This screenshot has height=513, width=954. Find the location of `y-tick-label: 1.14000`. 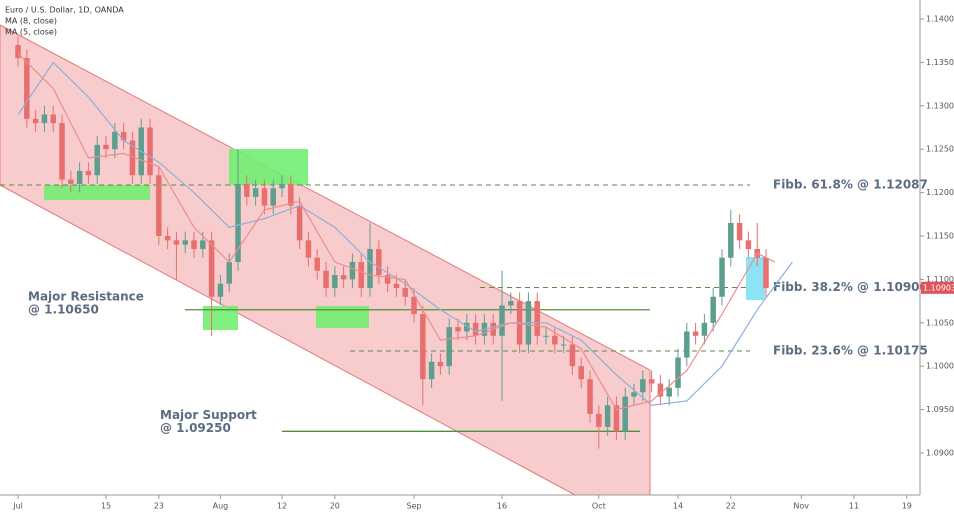

y-tick-label: 1.14000 is located at coordinates (940, 19).